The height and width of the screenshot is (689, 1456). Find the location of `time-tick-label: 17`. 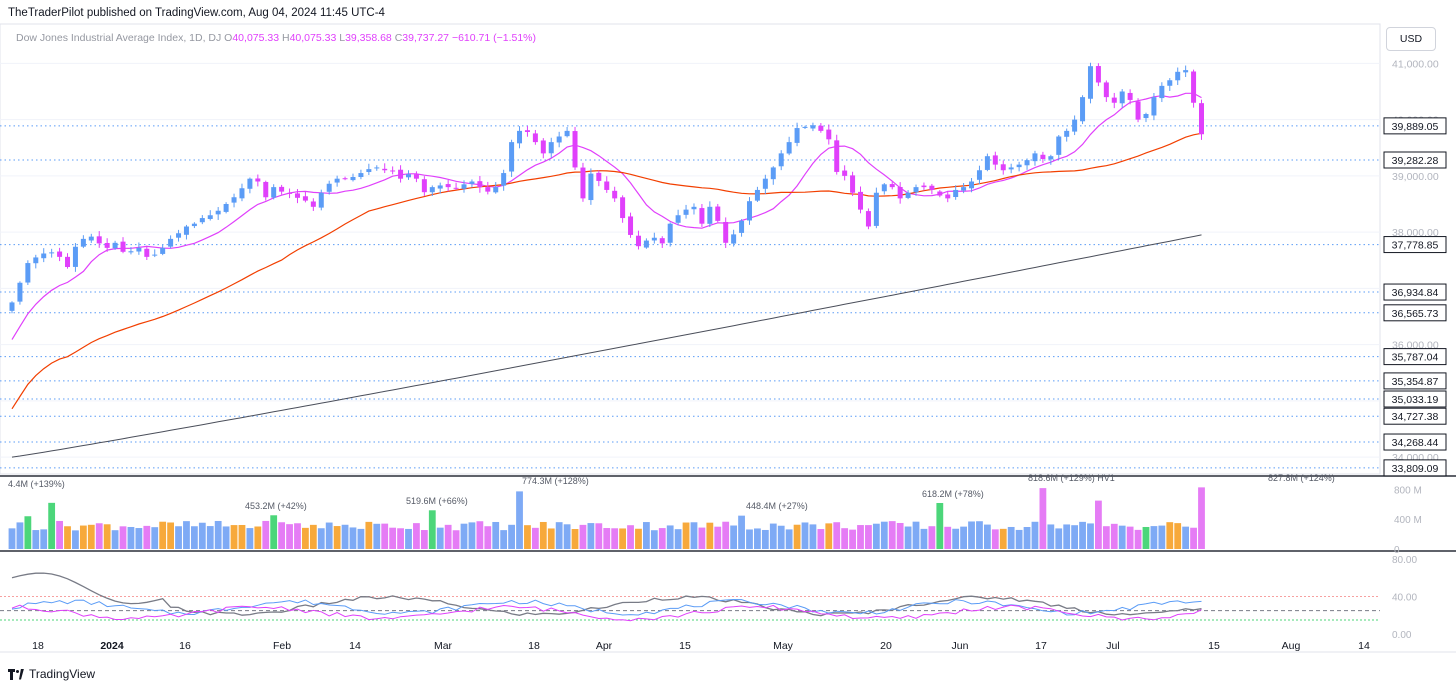

time-tick-label: 17 is located at coordinates (1041, 646).